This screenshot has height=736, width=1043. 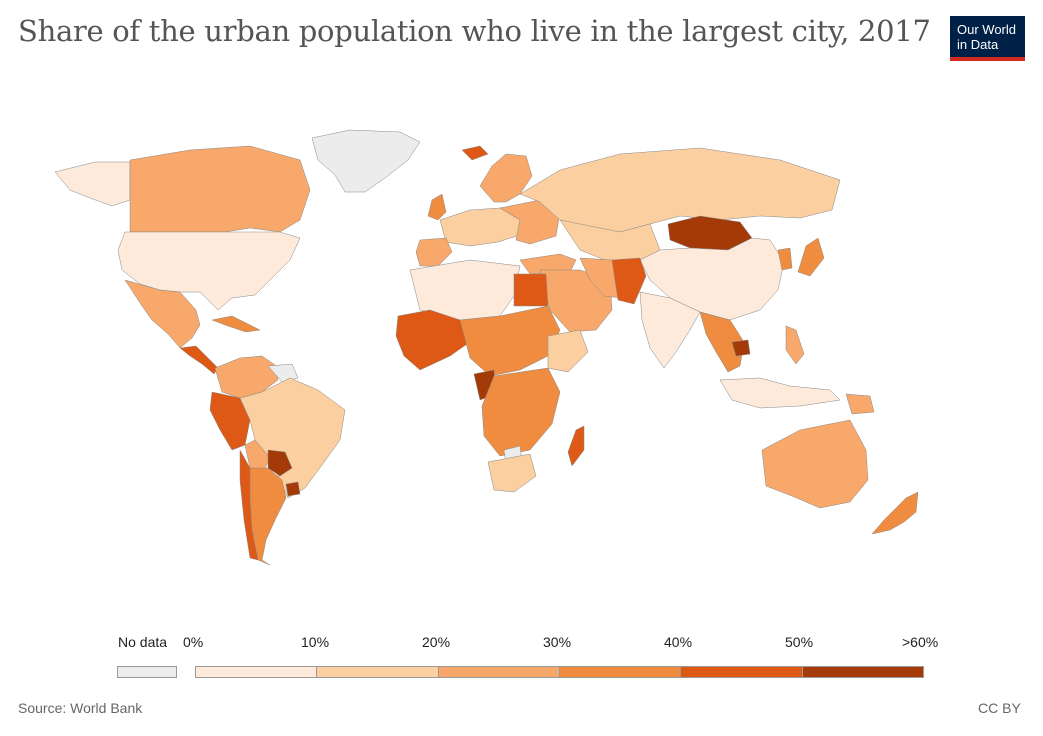 What do you see at coordinates (521, 412) in the screenshot?
I see `region-east-africa` at bounding box center [521, 412].